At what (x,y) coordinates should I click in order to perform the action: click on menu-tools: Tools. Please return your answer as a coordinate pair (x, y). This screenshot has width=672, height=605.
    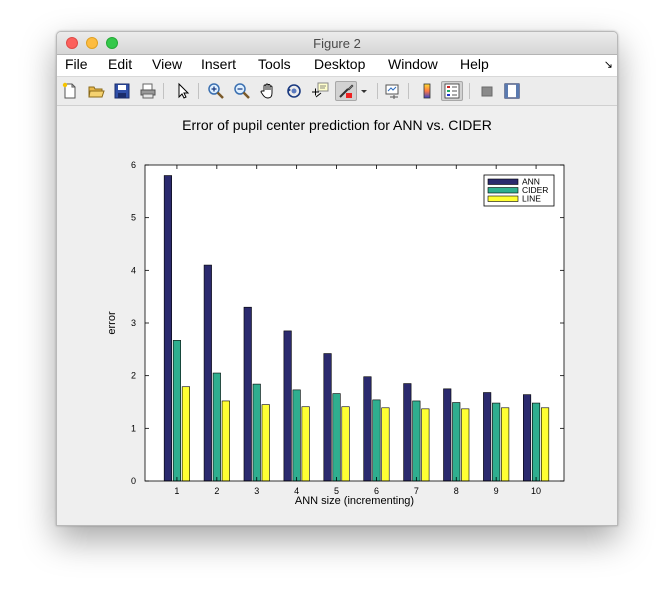
    Looking at the image, I should click on (274, 64).